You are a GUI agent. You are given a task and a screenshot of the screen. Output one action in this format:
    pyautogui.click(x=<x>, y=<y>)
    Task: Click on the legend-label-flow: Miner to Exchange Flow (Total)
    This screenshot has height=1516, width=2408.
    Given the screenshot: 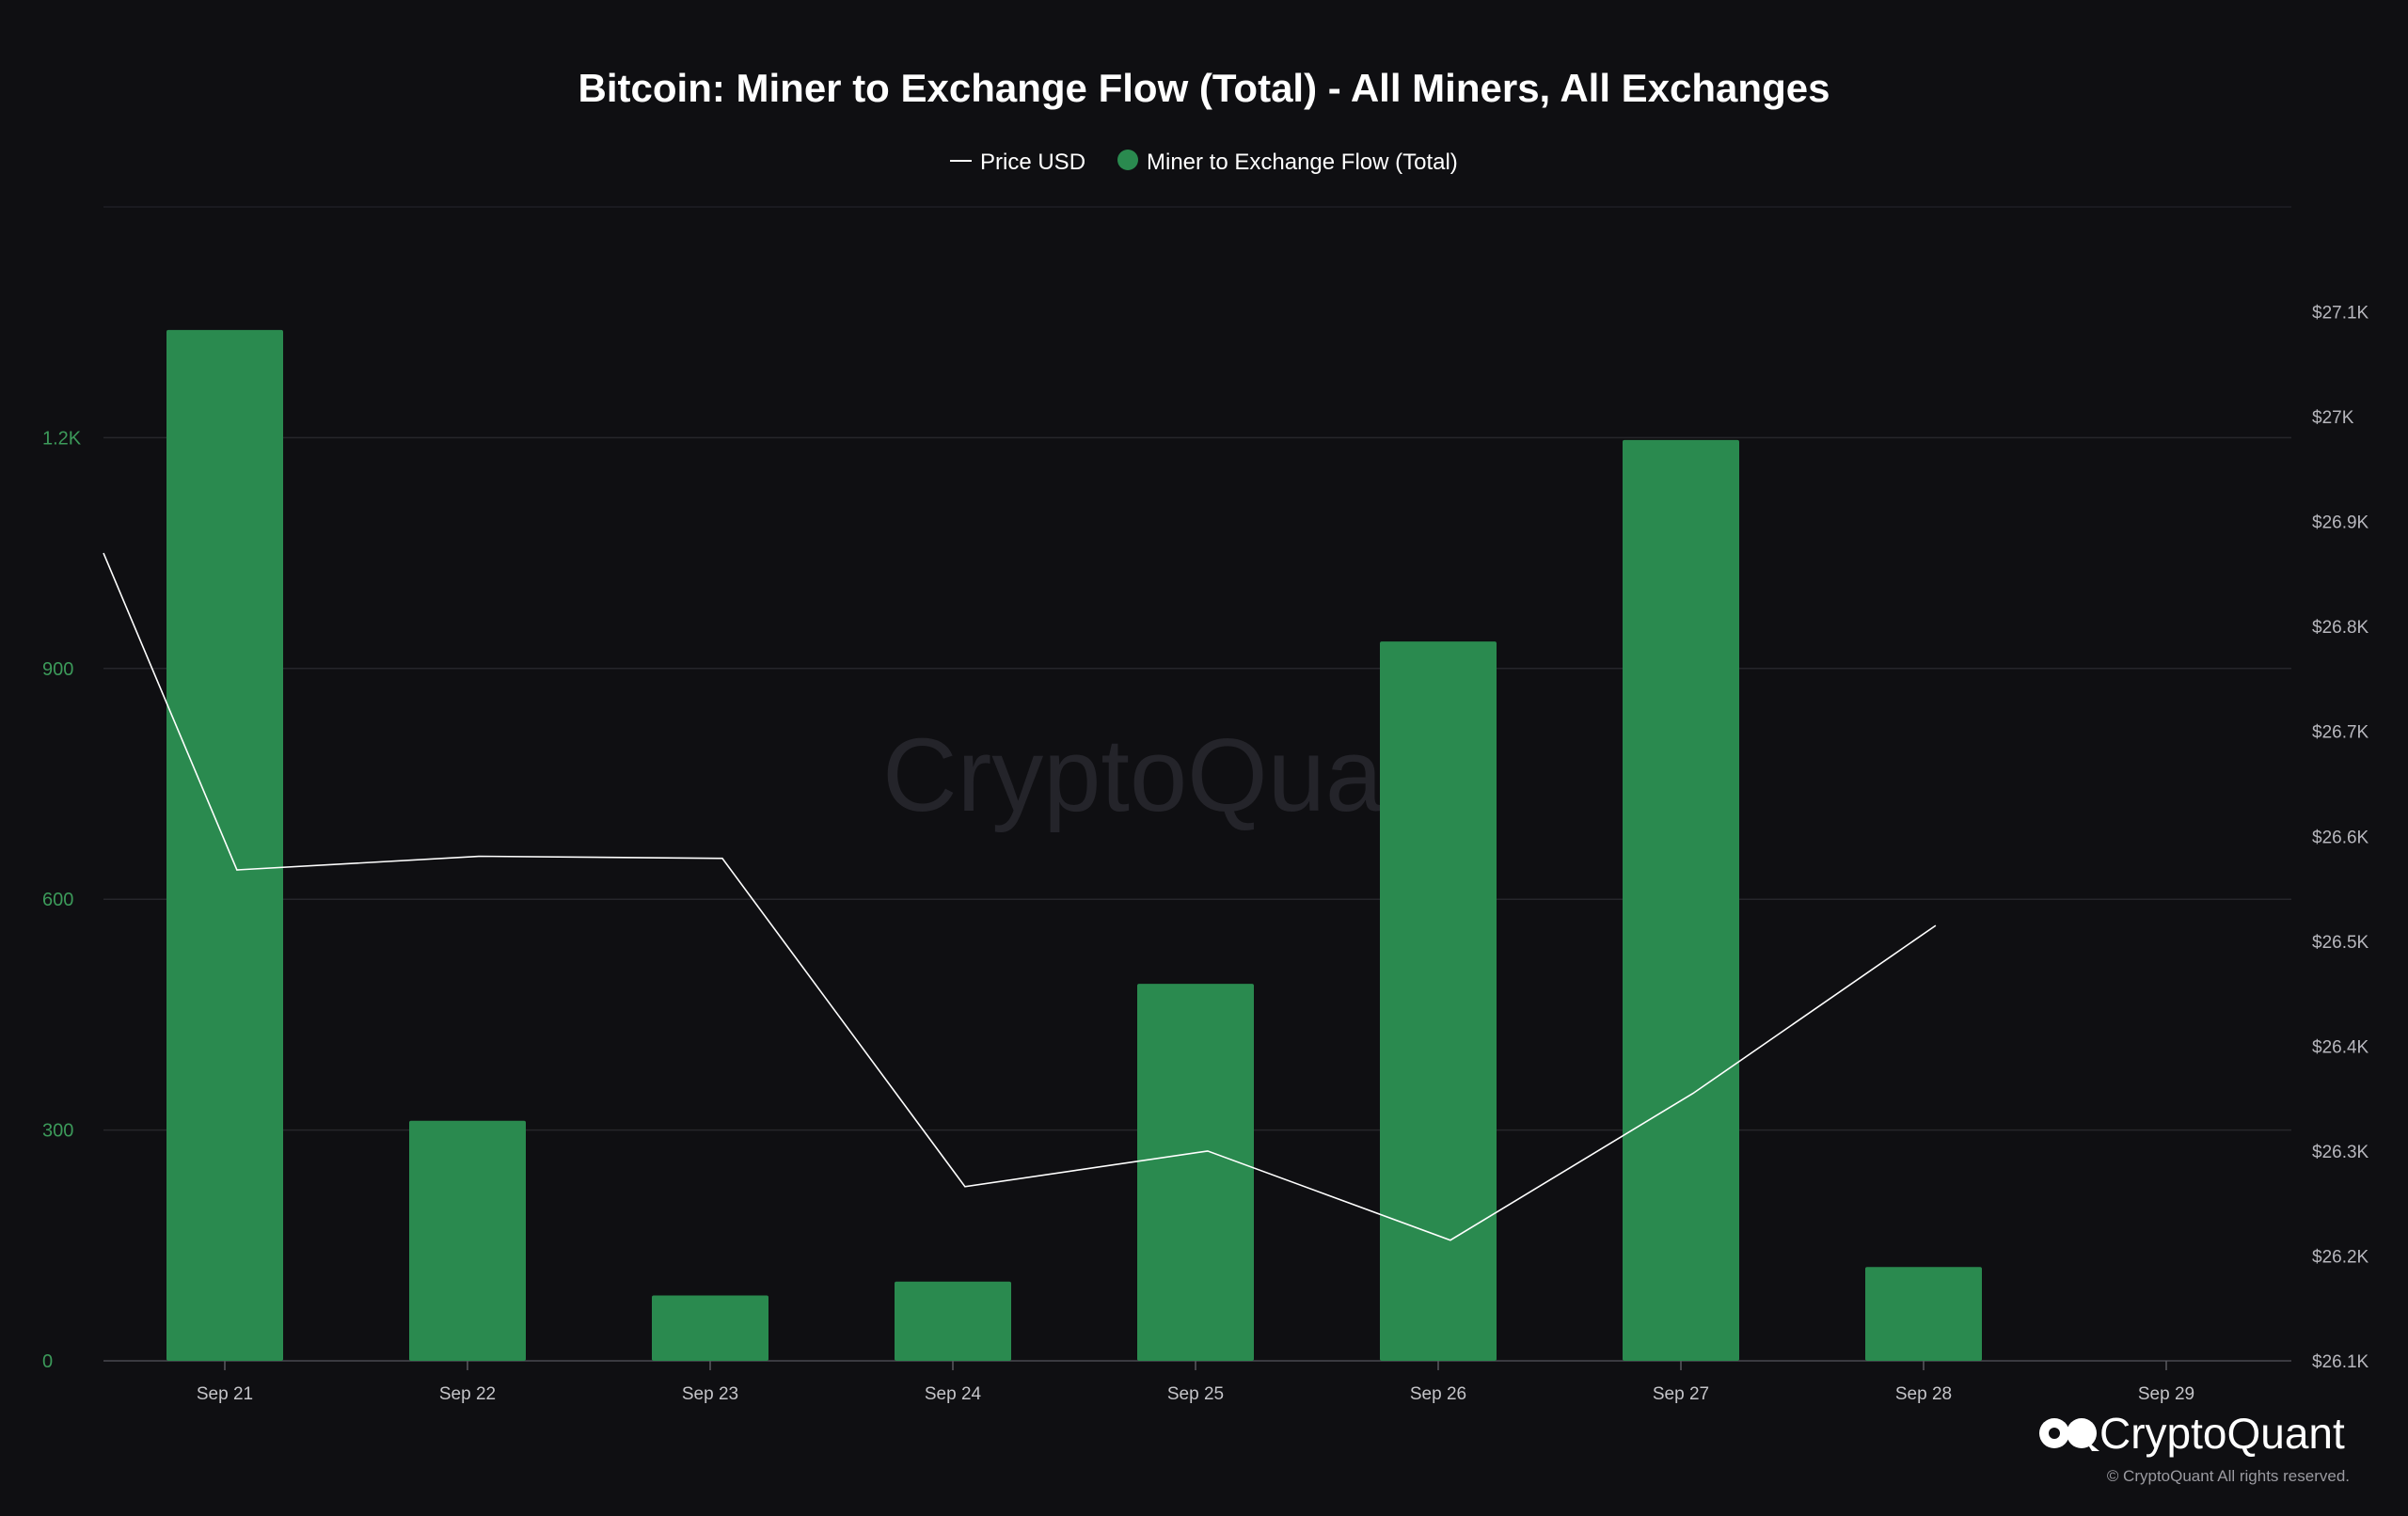 What is the action you would take?
    pyautogui.click(x=1303, y=162)
    